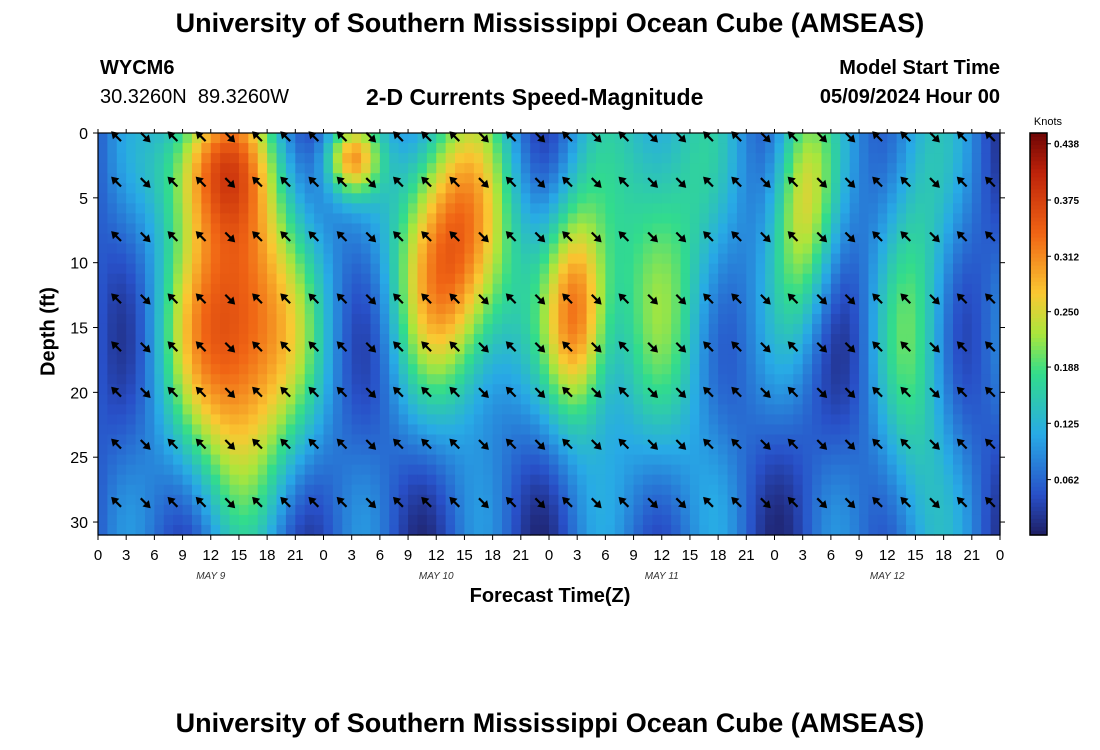 The height and width of the screenshot is (750, 1100). Describe the element at coordinates (79, 329) in the screenshot. I see `y-tick-label: 15` at that location.